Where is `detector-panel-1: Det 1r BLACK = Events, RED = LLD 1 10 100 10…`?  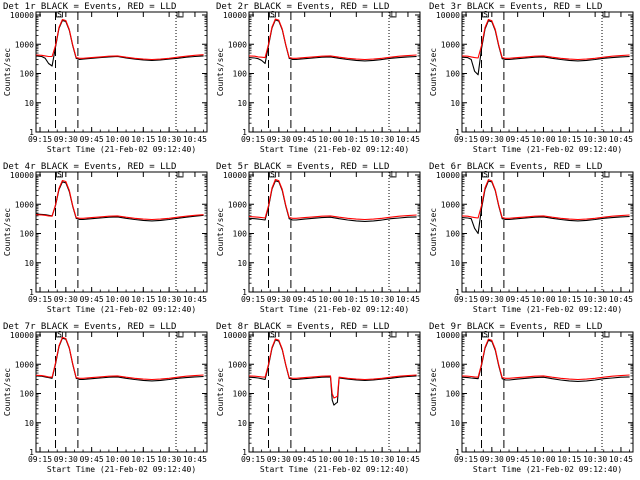
detector-panel-1: Det 1r BLACK = Events, RED = LLD 1 10 100 10… is located at coordinates (106, 80).